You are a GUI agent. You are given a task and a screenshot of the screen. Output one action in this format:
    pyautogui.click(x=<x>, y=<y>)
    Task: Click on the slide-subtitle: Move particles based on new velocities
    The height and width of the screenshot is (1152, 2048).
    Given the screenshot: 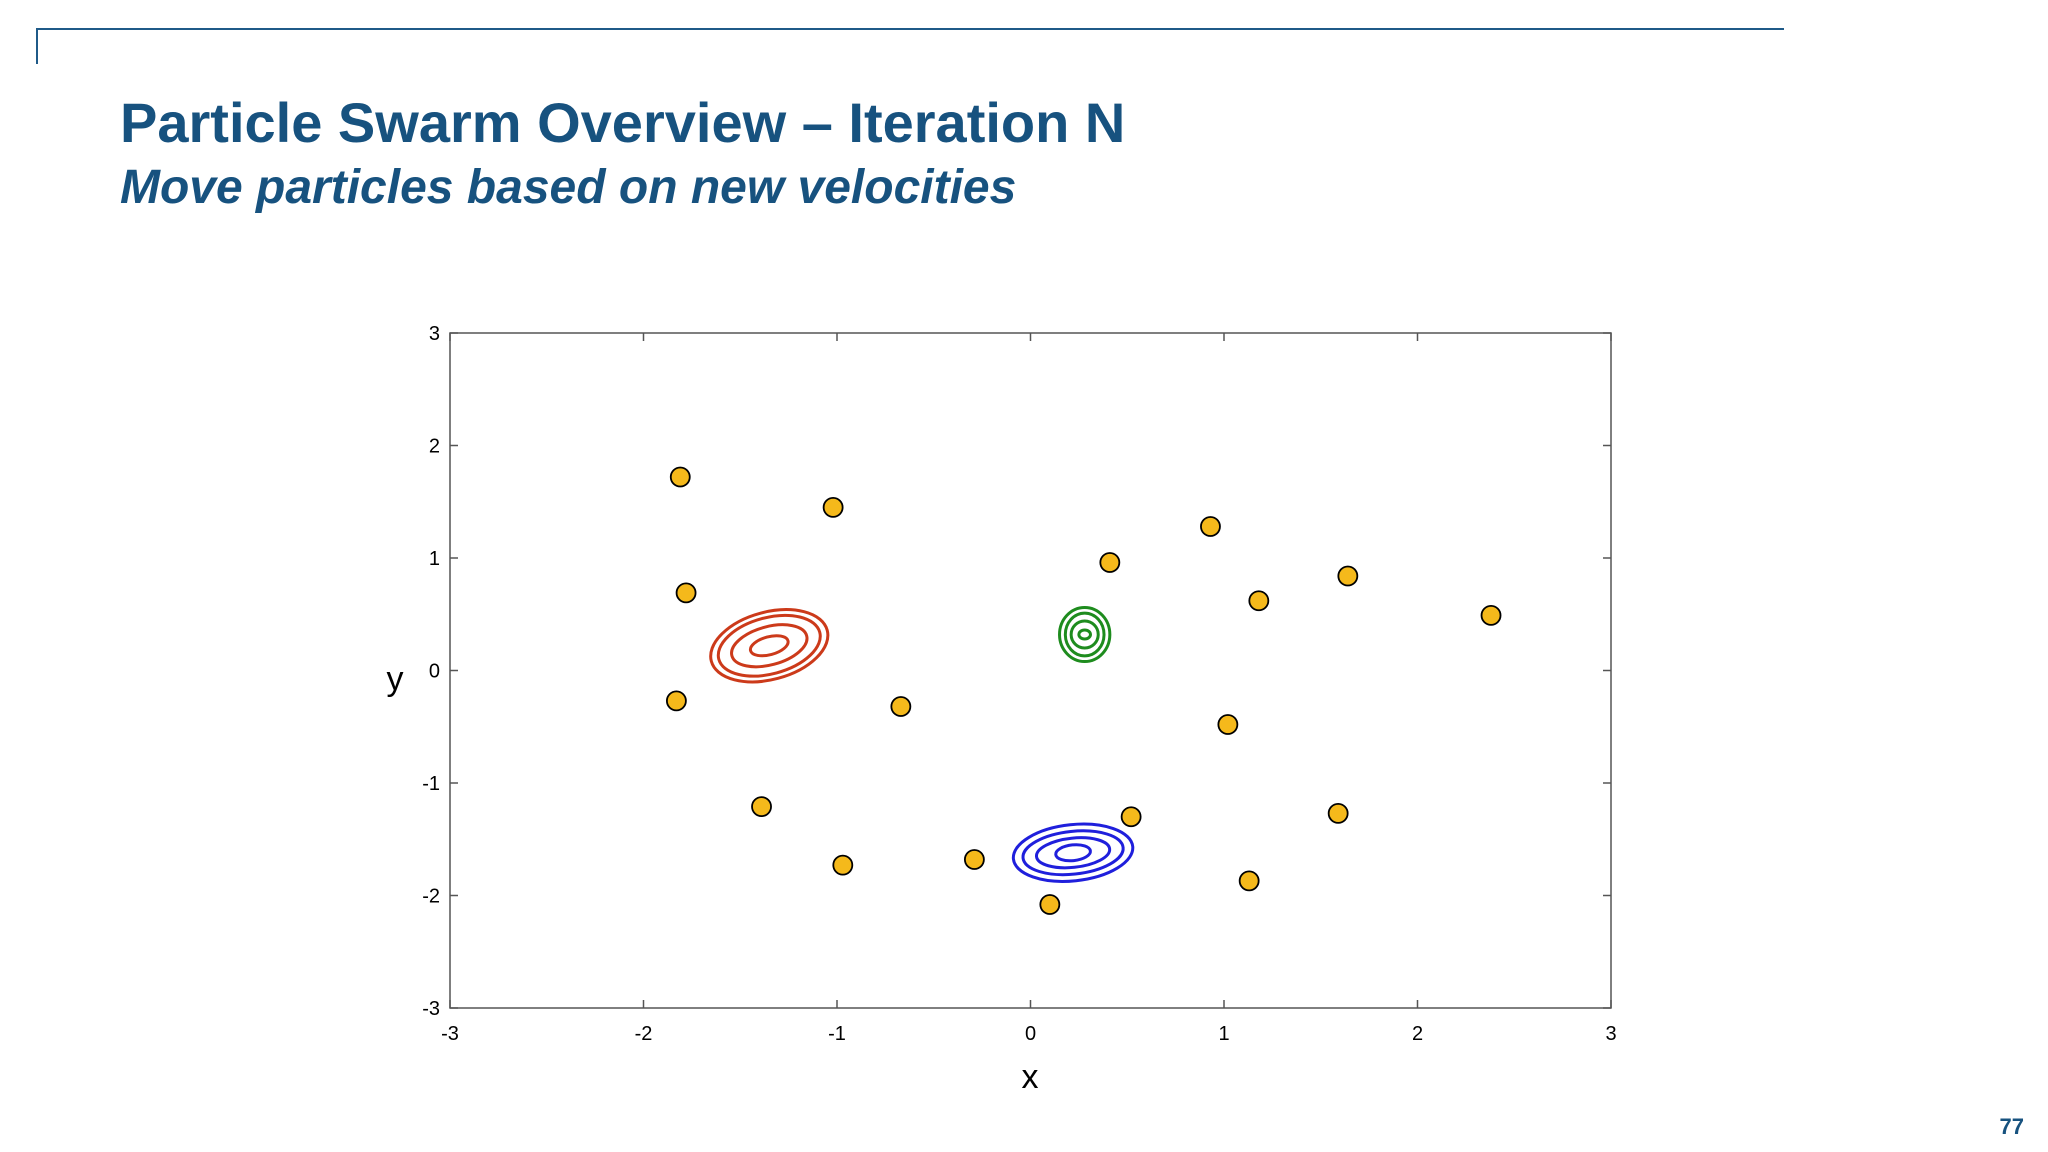 What is the action you would take?
    pyautogui.click(x=568, y=187)
    